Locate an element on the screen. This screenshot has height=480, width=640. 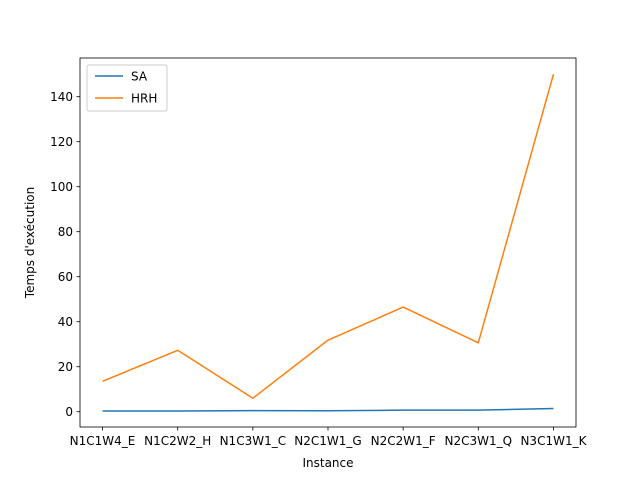
y-tick-label: 80 is located at coordinates (65, 232).